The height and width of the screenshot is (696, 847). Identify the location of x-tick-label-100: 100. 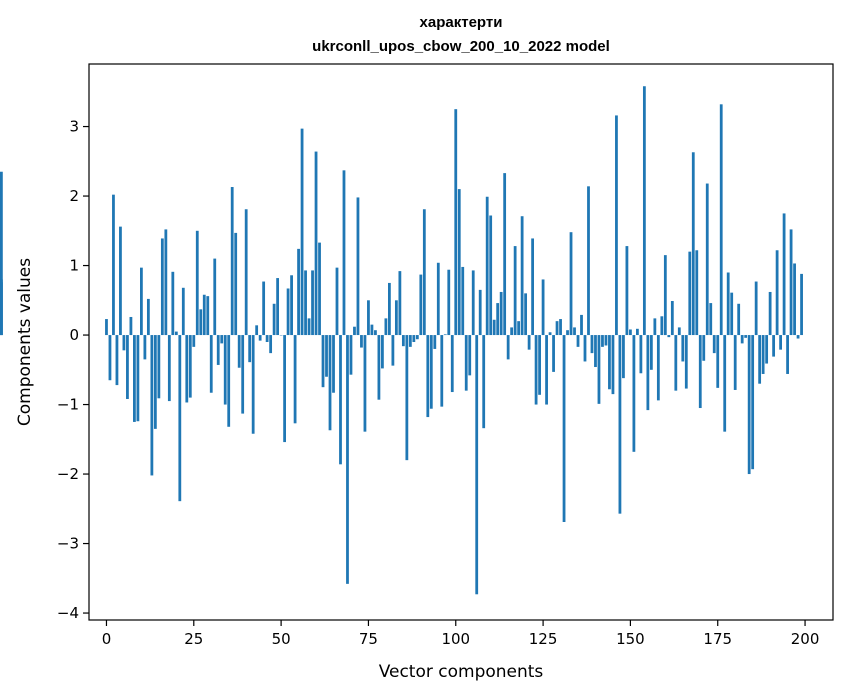
(455, 639).